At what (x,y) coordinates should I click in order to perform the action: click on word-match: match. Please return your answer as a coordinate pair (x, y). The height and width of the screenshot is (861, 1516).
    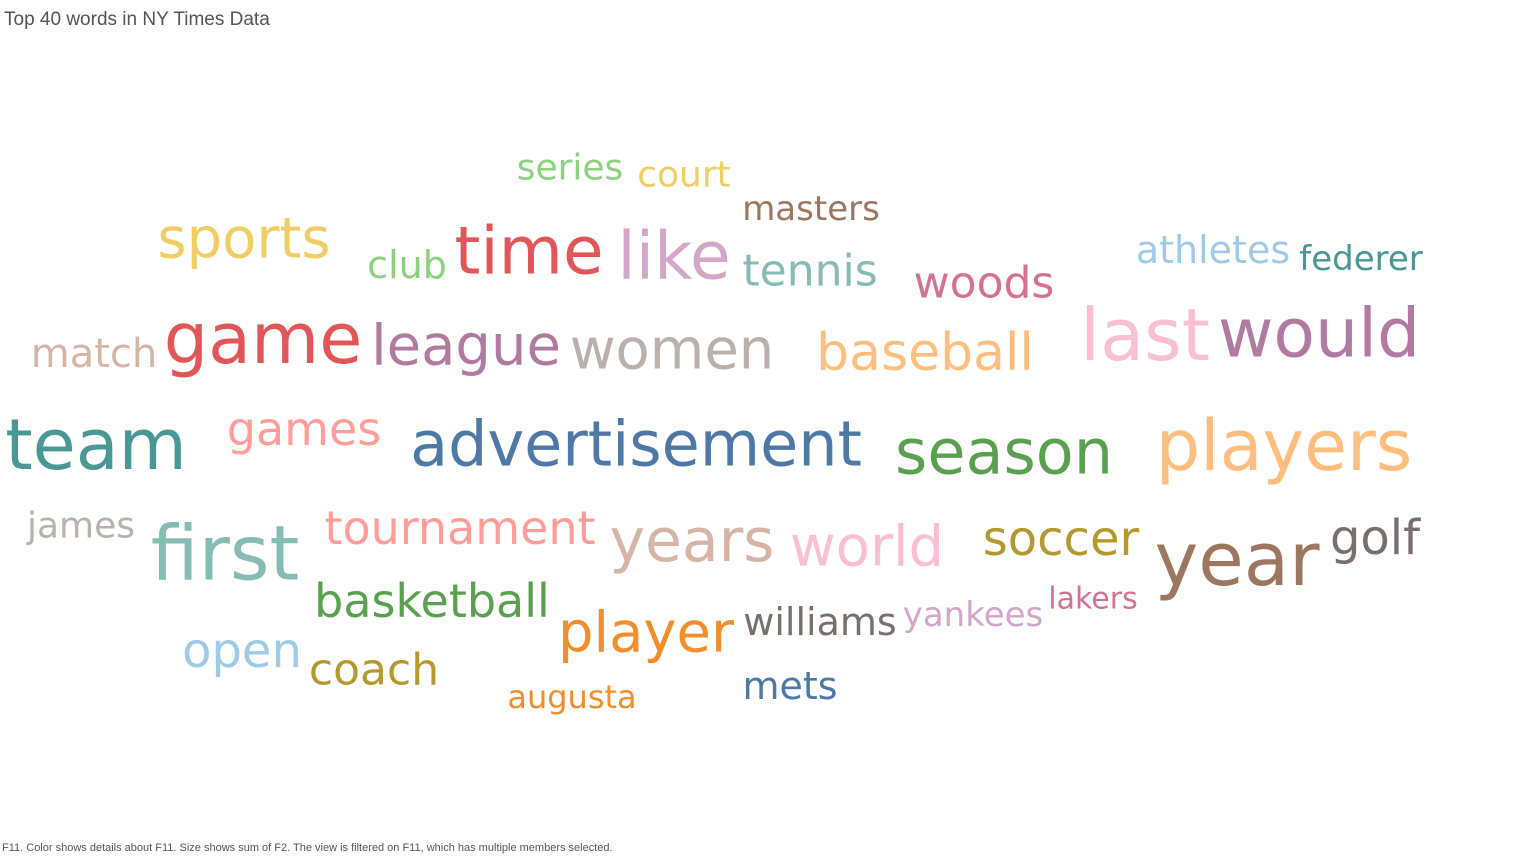
    Looking at the image, I should click on (94, 354).